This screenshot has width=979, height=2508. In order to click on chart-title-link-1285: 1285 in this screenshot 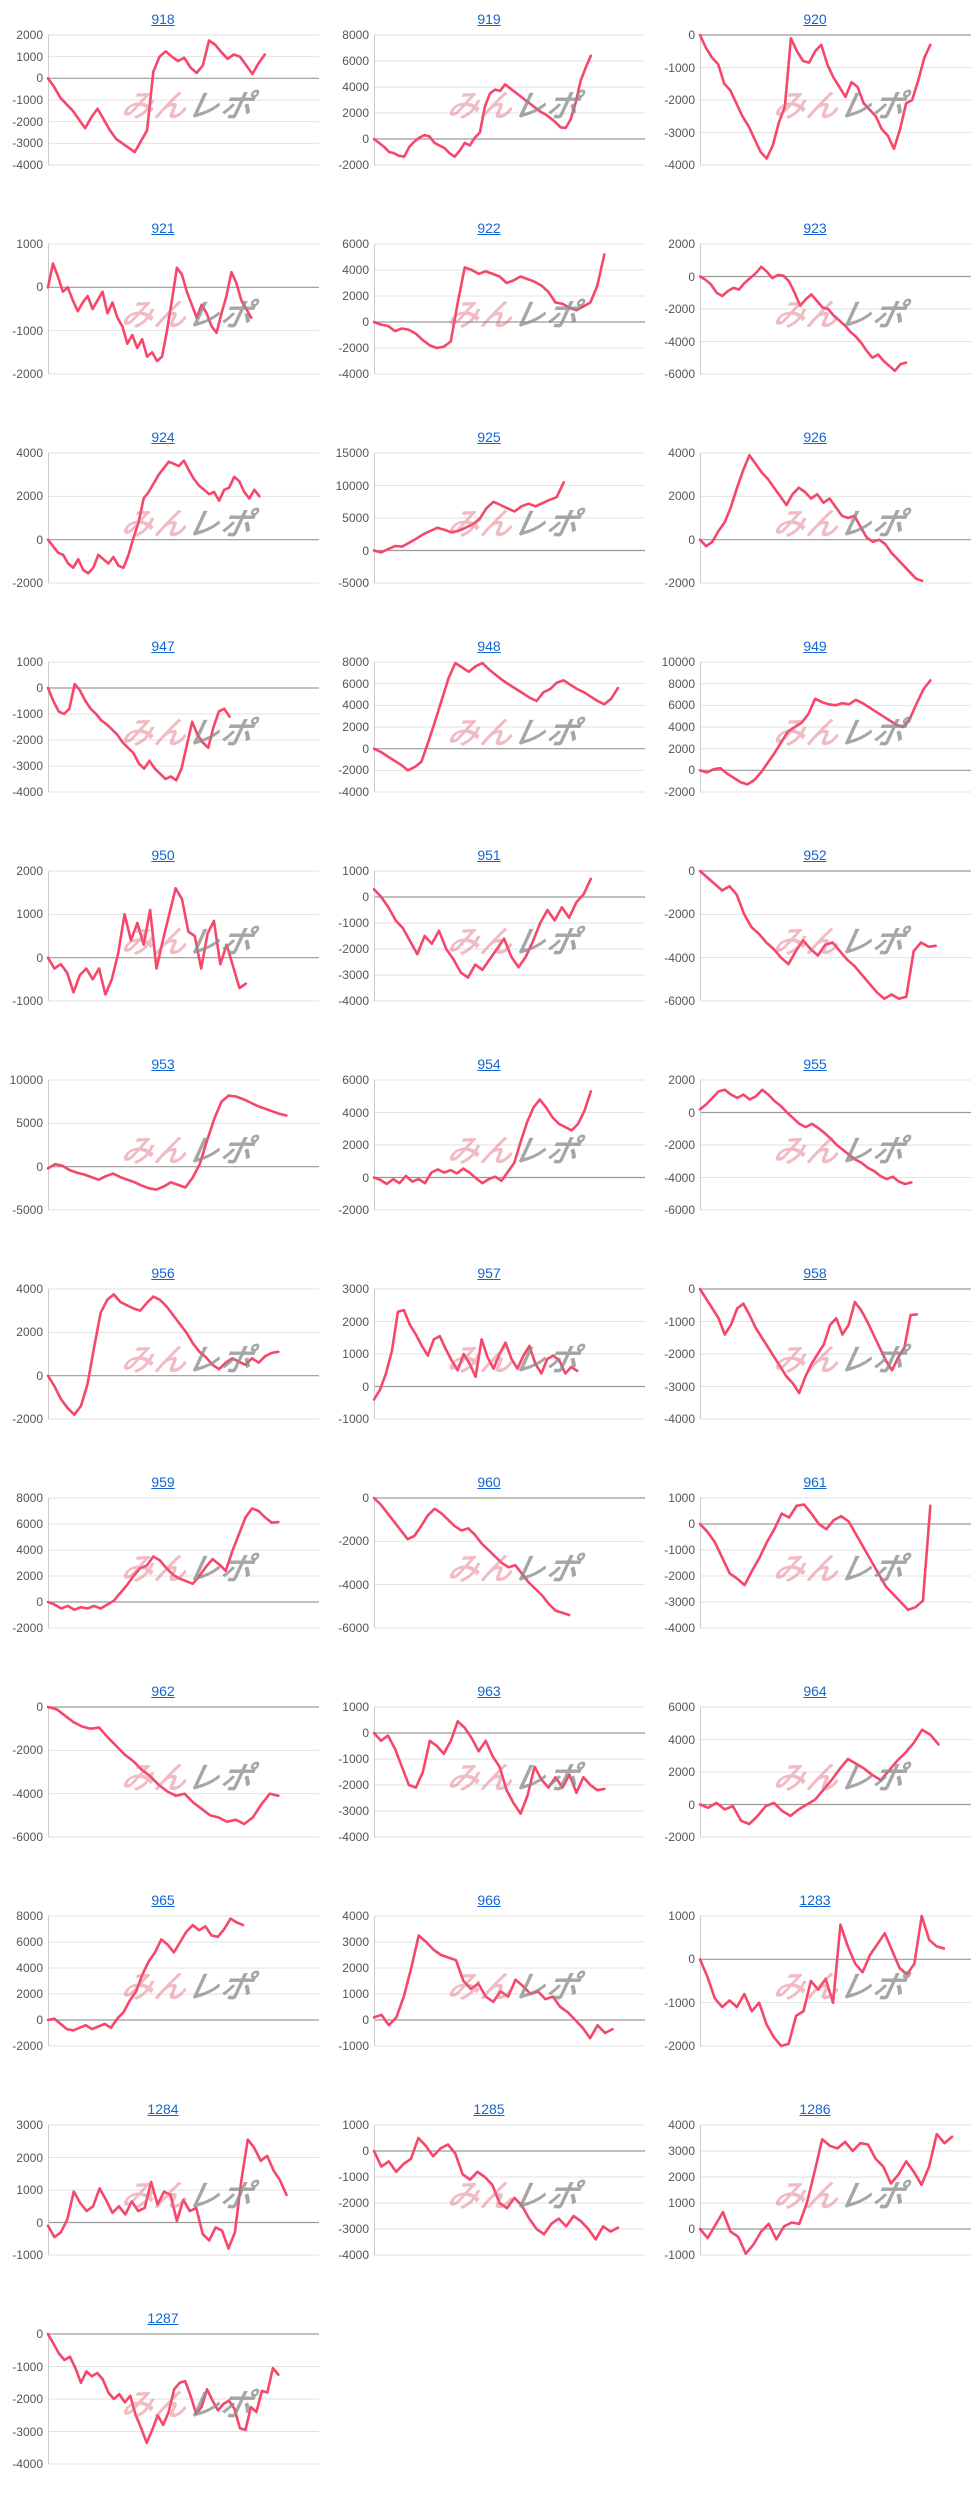, I will do `click(489, 2109)`.